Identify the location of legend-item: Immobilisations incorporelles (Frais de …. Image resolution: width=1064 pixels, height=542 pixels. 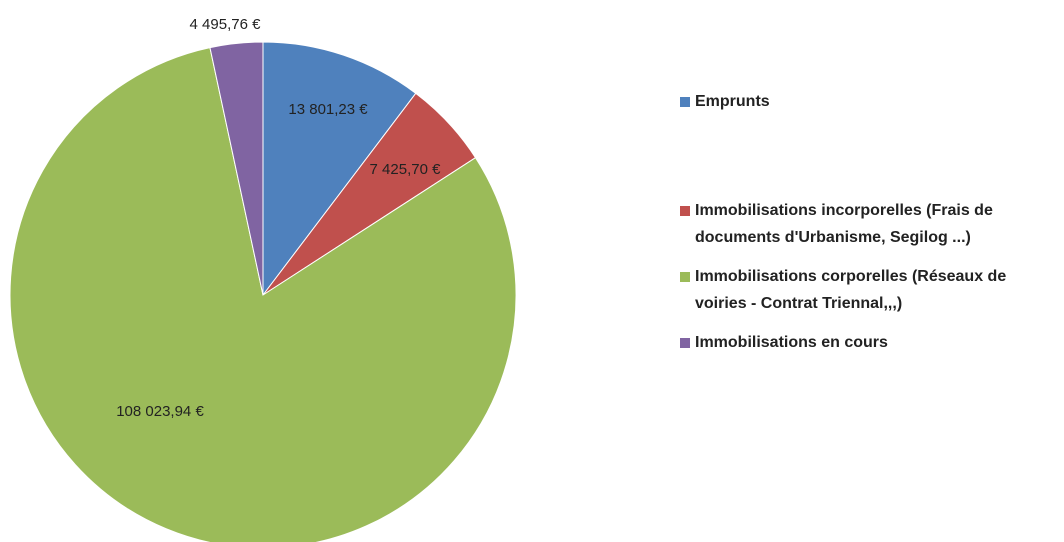
(870, 224).